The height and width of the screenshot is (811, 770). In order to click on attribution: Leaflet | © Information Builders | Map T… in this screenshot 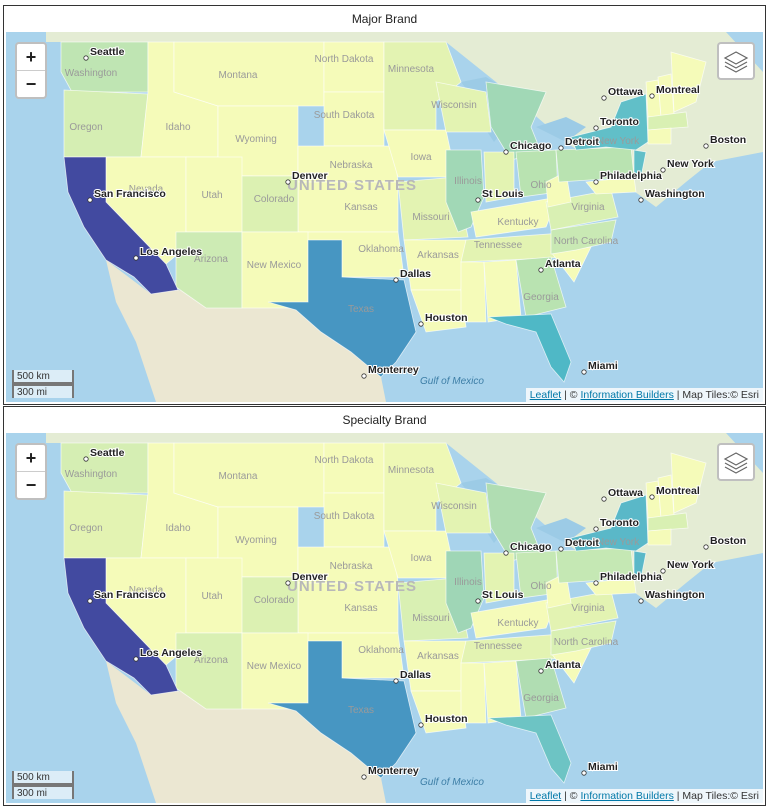, I will do `click(644, 796)`.